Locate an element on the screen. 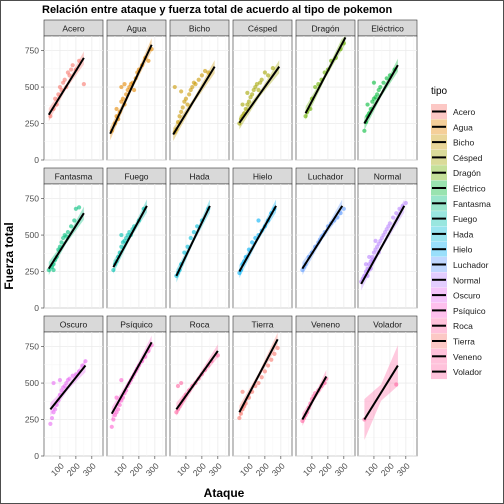  legend-label: Agua is located at coordinates (463, 127).